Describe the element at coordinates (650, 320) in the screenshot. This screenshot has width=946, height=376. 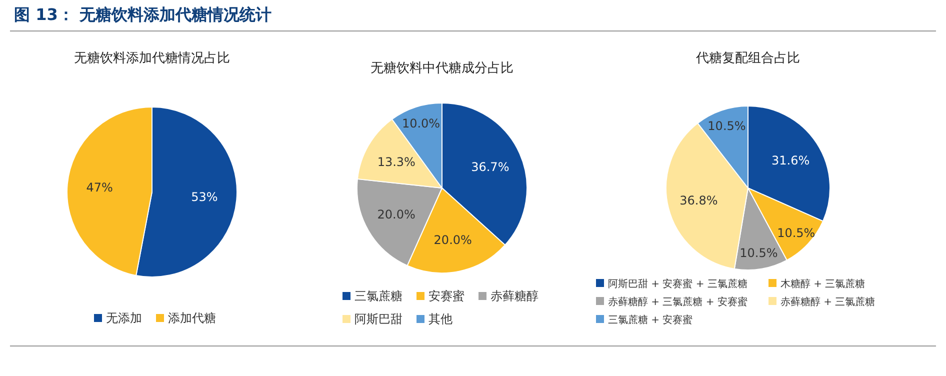
I see `legend-label: 三氯蔗糖 + 安赛蜜` at that location.